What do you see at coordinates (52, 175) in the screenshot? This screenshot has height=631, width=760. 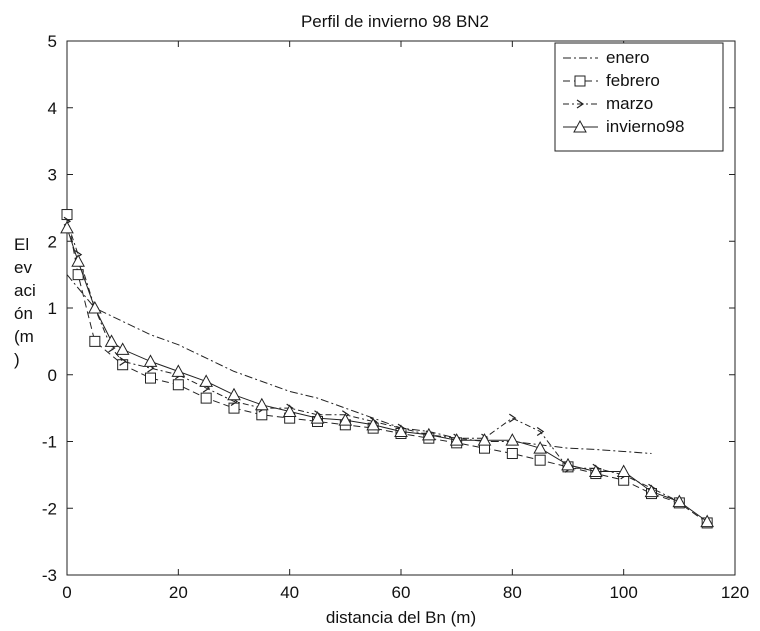 I see `y-tick-label: 3` at bounding box center [52, 175].